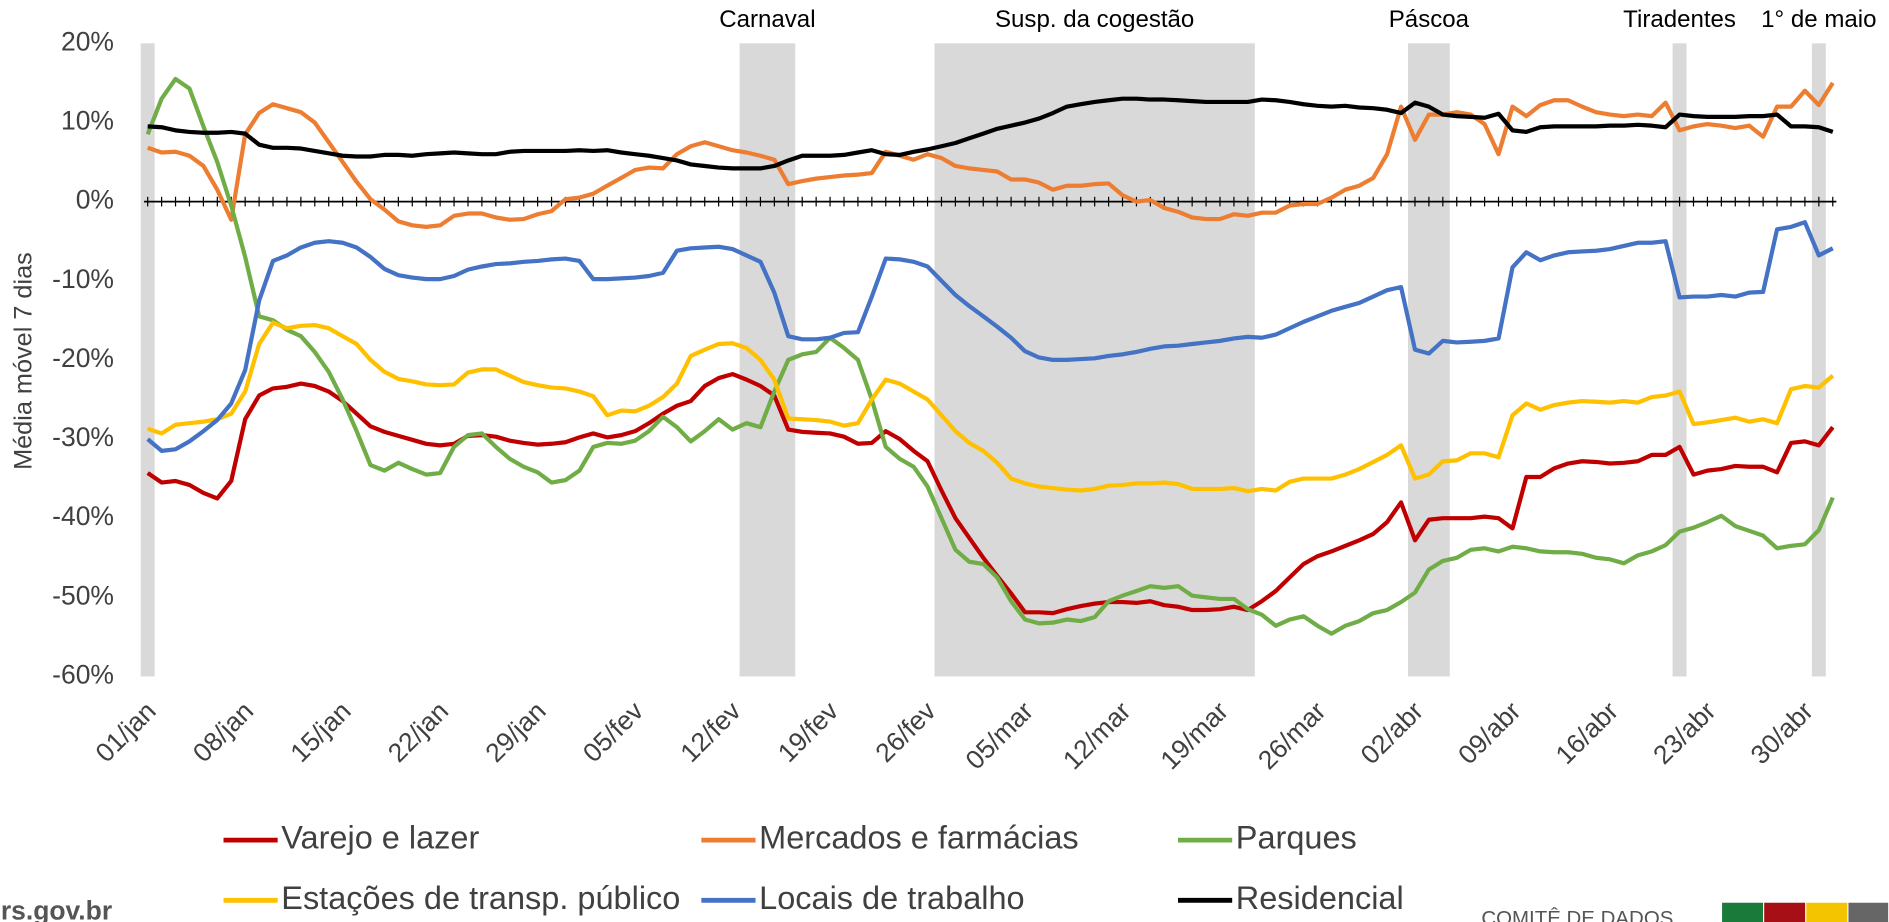 Image resolution: width=1889 pixels, height=922 pixels. I want to click on y-tick-label: -10%, so click(83, 279).